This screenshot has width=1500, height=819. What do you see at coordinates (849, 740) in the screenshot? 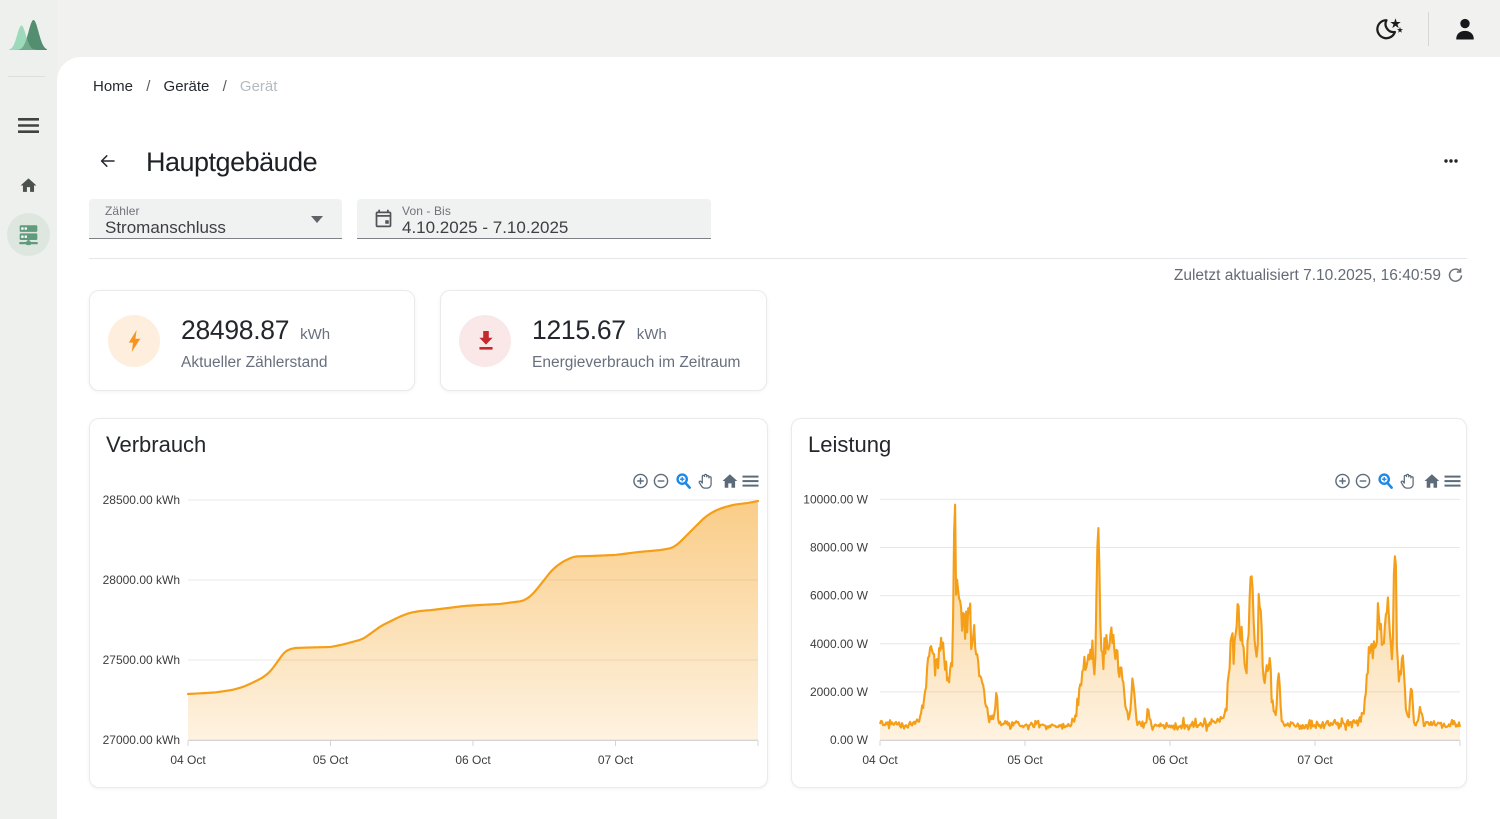
I see `svg-text: 0.00 W` at bounding box center [849, 740].